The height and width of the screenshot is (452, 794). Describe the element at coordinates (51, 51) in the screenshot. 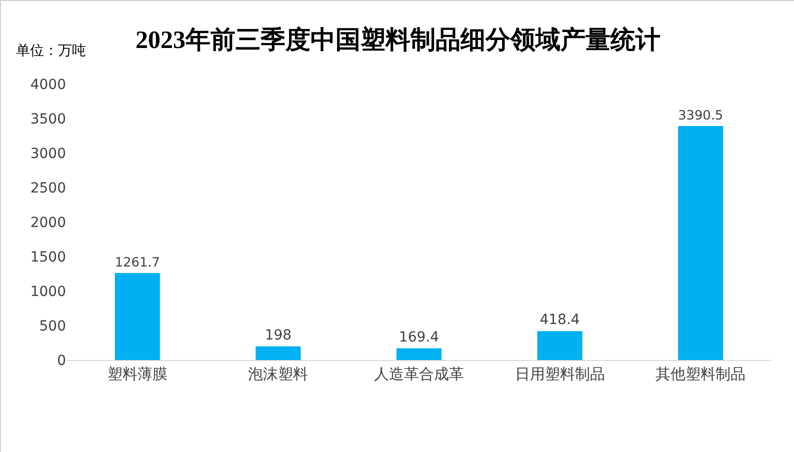

I see `y-axis-title: 单位：万吨` at that location.